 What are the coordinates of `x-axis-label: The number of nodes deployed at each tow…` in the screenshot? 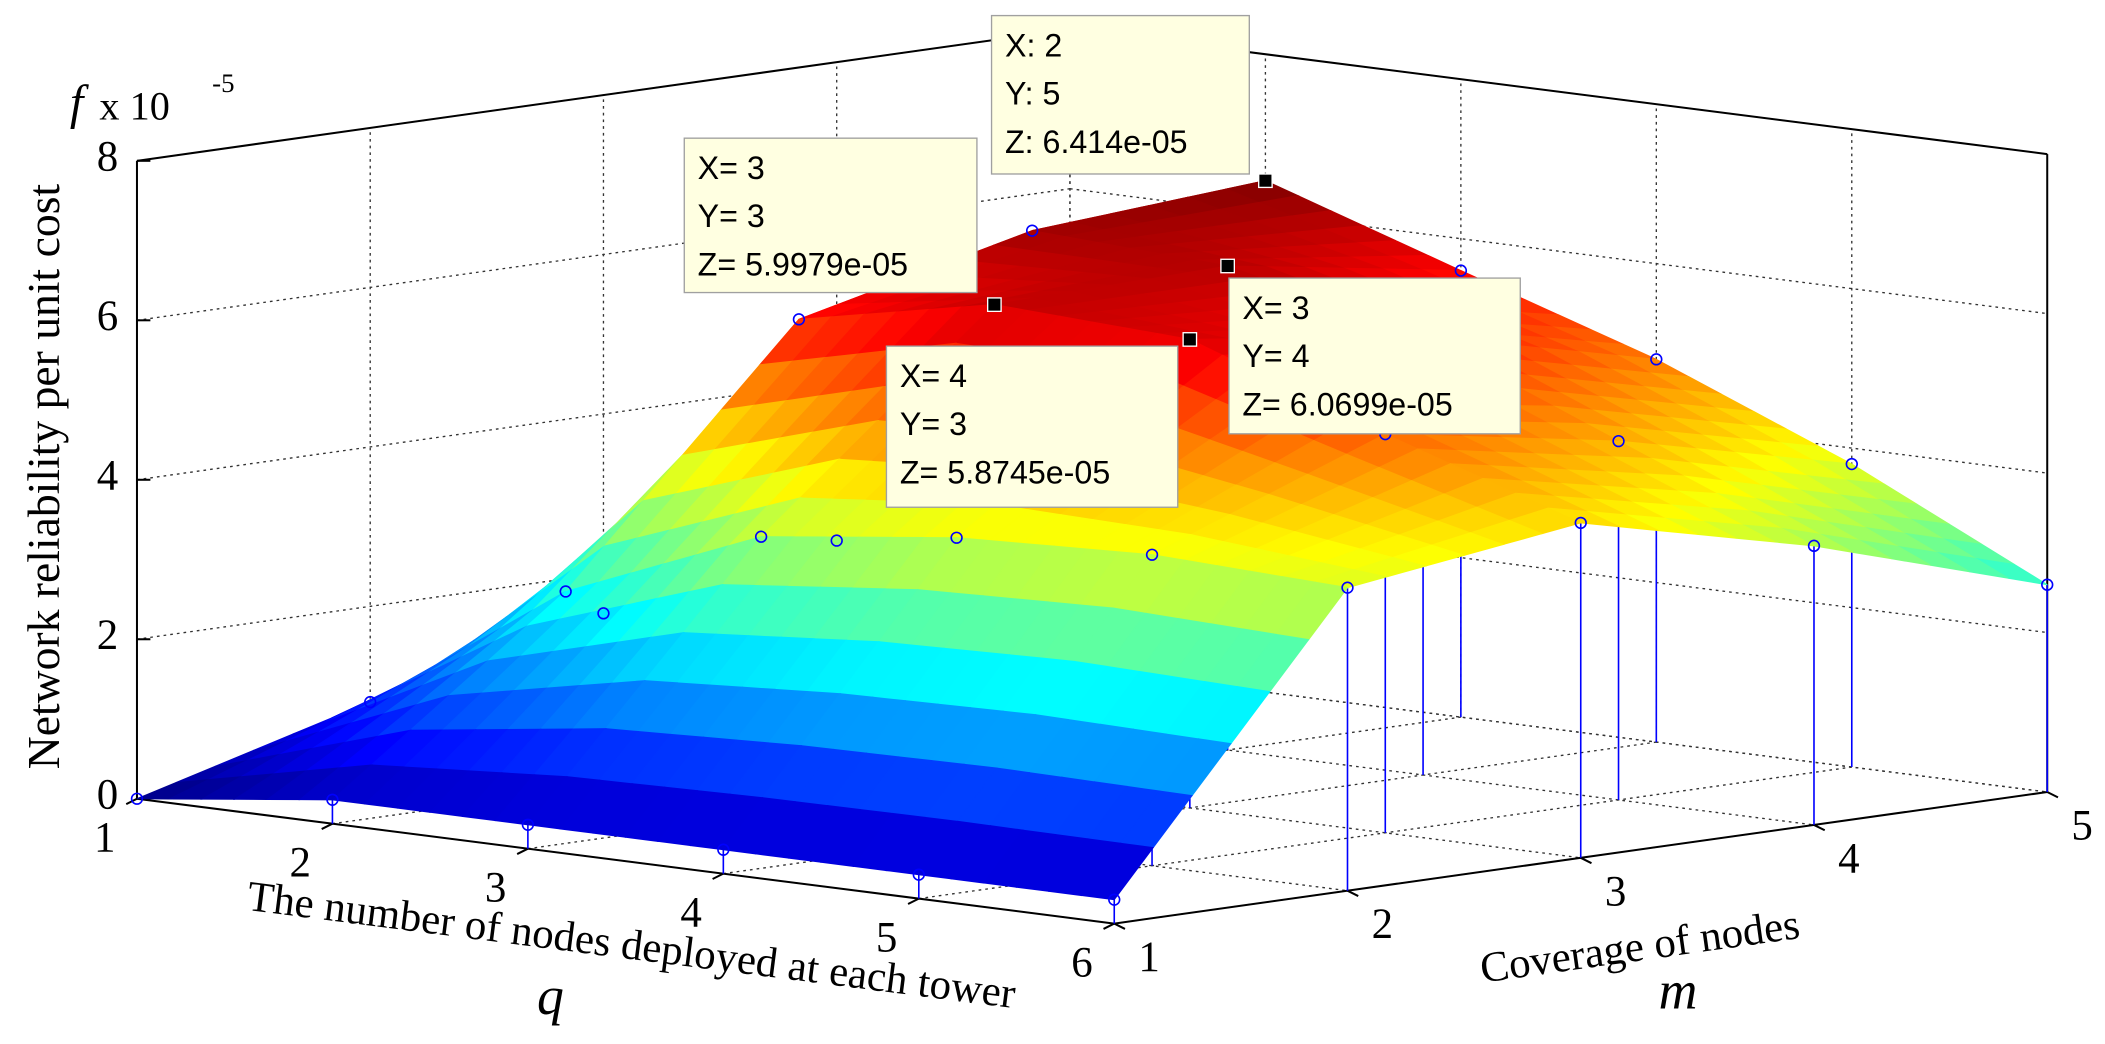 It's located at (631, 945).